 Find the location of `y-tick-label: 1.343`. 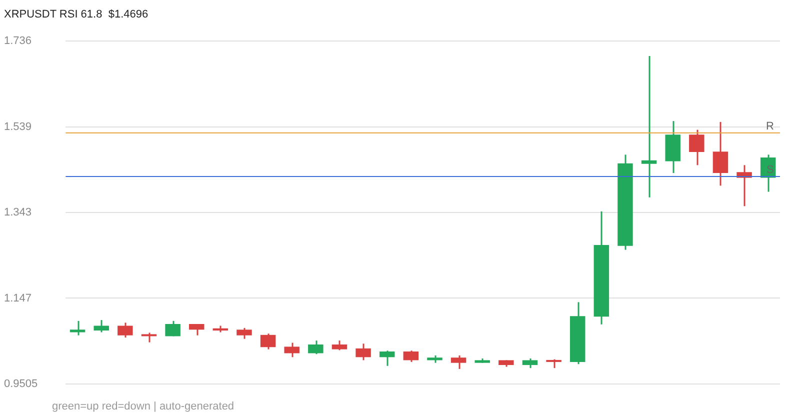

y-tick-label: 1.343 is located at coordinates (18, 212).